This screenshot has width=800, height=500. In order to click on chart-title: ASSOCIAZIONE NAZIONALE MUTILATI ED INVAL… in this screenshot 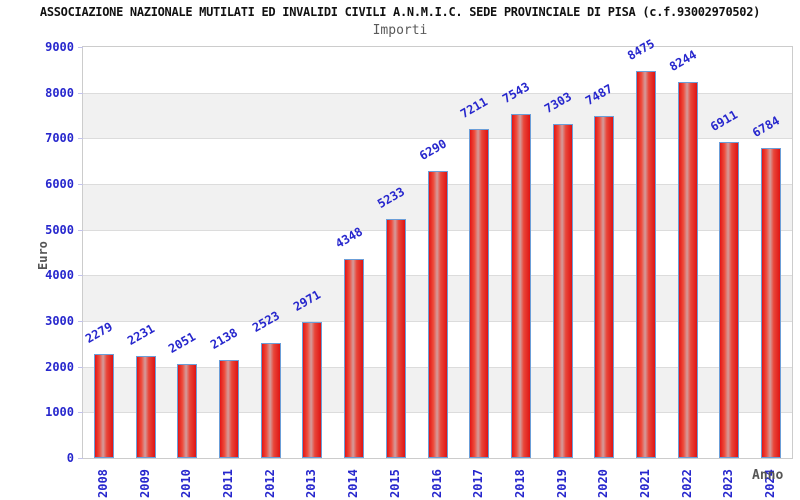, I will do `click(400, 12)`.